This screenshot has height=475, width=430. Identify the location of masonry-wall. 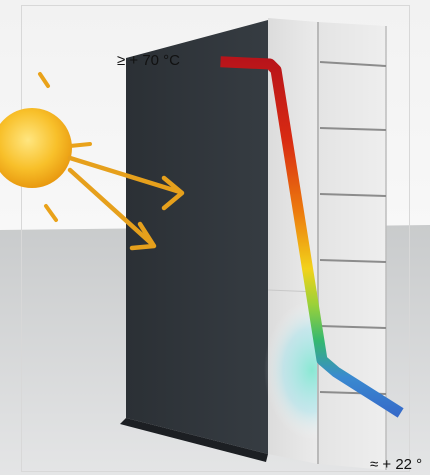
(352, 246).